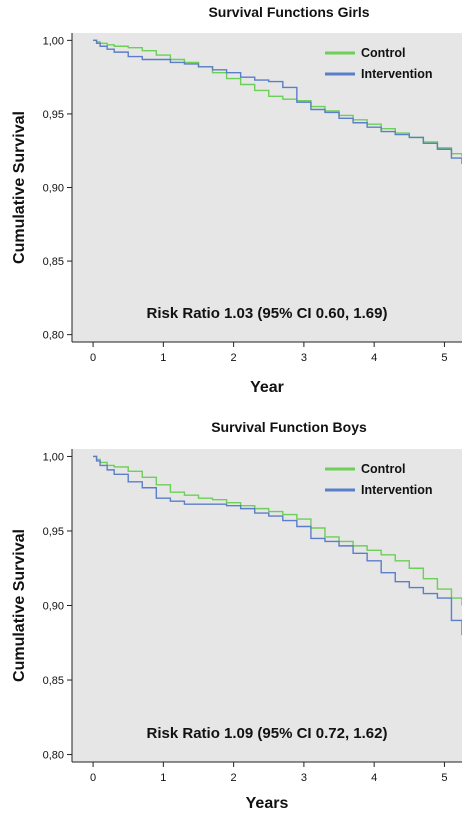  What do you see at coordinates (267, 733) in the screenshot?
I see `risk-ratio-annotation: Risk Ratio 1.09 (95% CI 0.72, 1.62)` at bounding box center [267, 733].